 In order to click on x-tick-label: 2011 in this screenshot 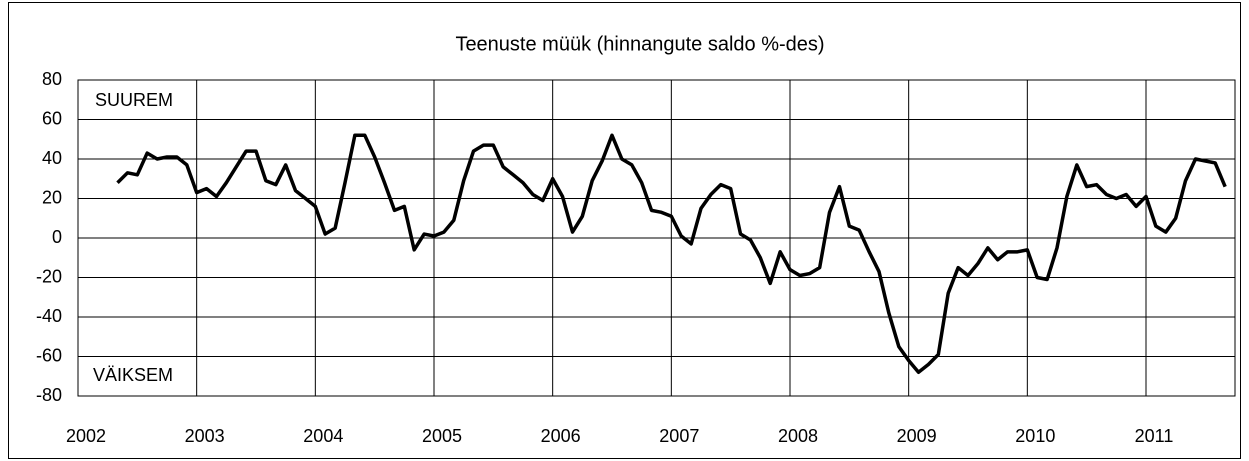, I will do `click(1154, 436)`.